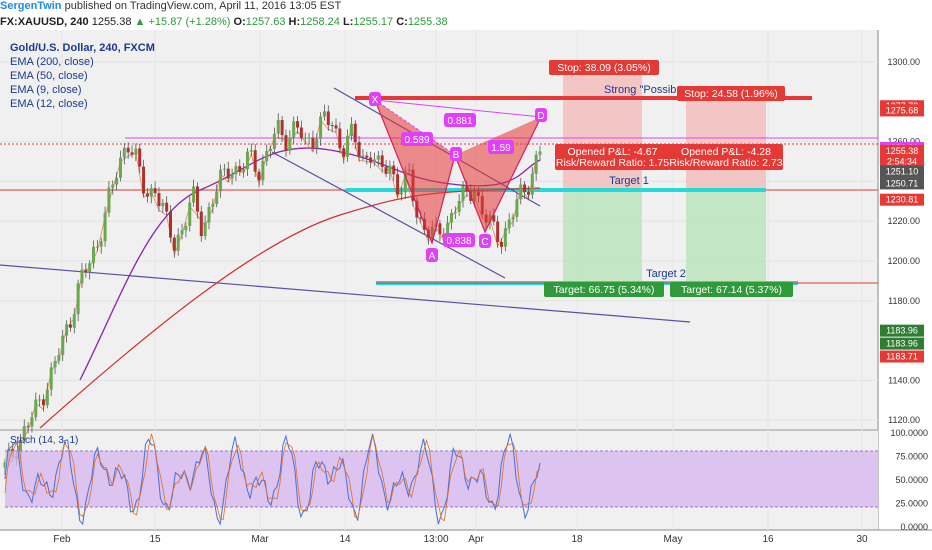 This screenshot has width=932, height=550. Describe the element at coordinates (673, 539) in the screenshot. I see `time-tick: May` at that location.